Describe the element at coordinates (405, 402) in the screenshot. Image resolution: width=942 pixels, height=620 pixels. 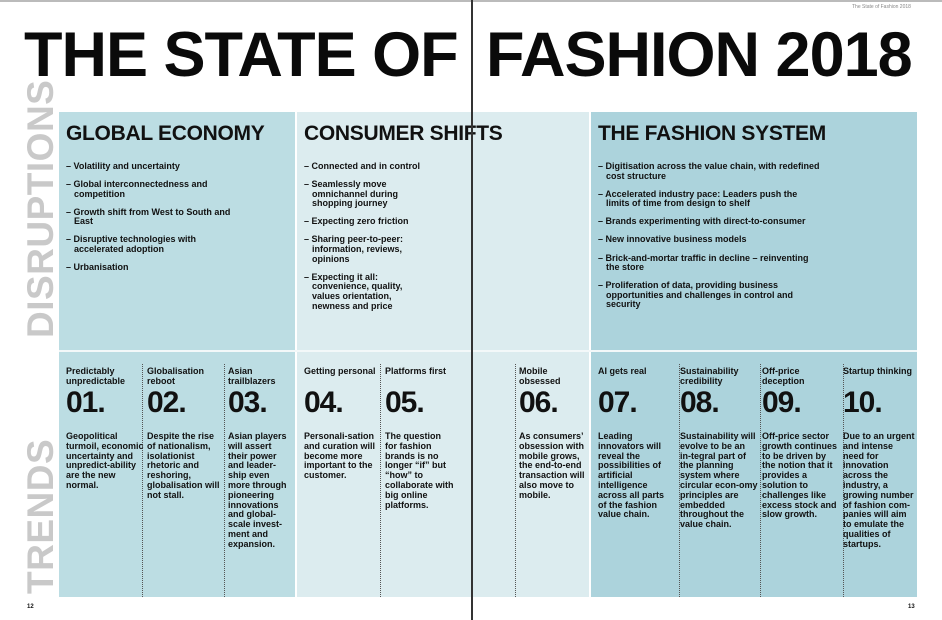
I see `trend-number: 05.` at that location.